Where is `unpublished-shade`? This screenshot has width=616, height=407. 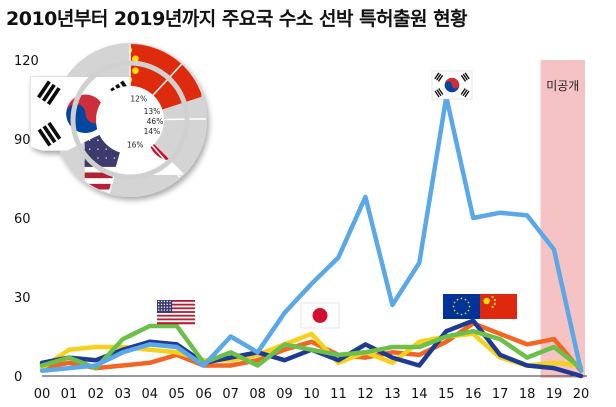 unpublished-shade is located at coordinates (562, 219).